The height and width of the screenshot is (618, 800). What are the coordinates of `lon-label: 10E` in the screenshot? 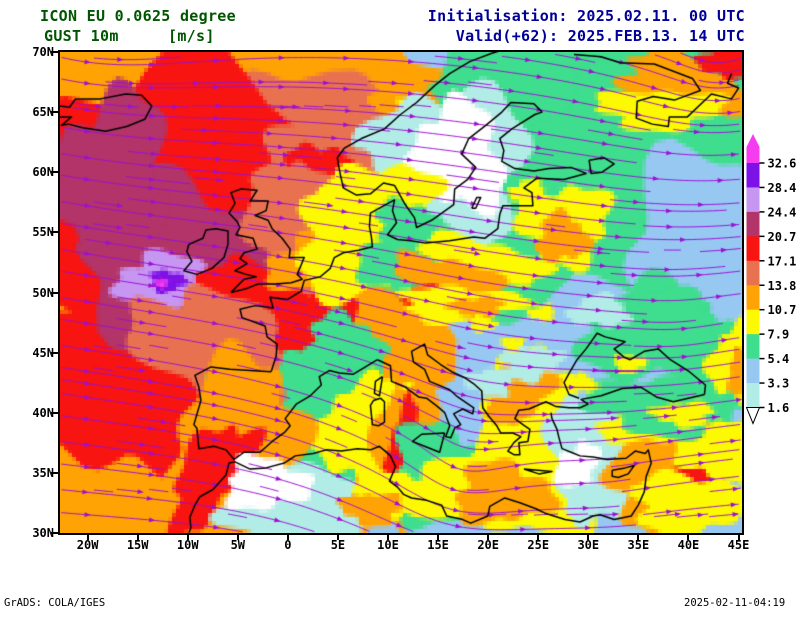 It's located at (388, 545).